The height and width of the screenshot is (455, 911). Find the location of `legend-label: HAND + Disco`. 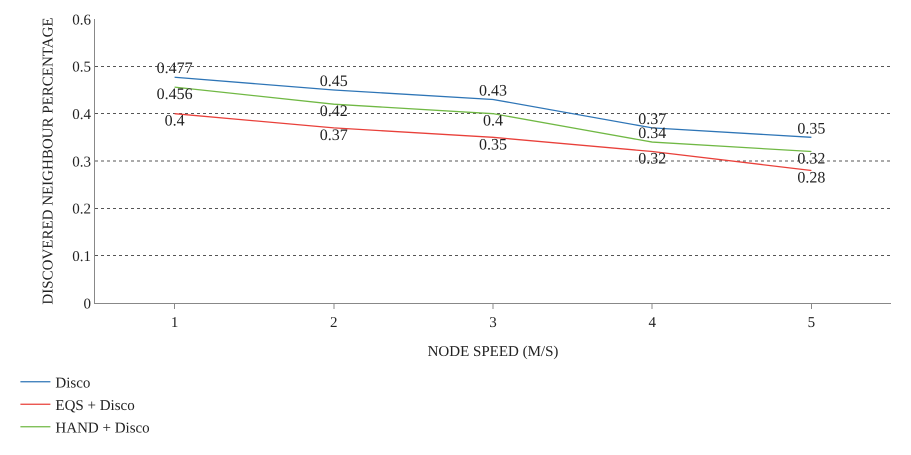

legend-label: HAND + Disco is located at coordinates (102, 428).